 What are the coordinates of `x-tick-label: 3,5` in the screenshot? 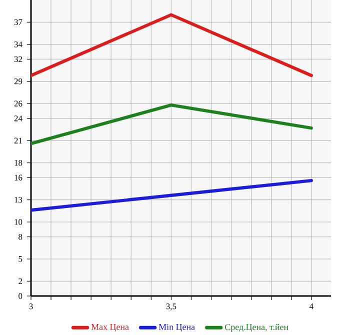 It's located at (171, 307).